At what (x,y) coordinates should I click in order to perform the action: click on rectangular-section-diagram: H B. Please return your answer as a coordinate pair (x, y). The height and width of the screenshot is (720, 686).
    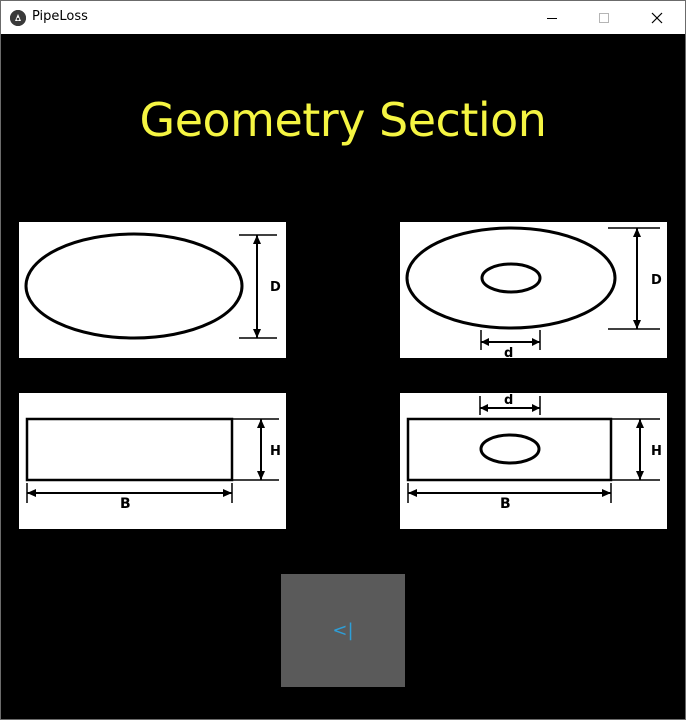
    Looking at the image, I should click on (152, 461).